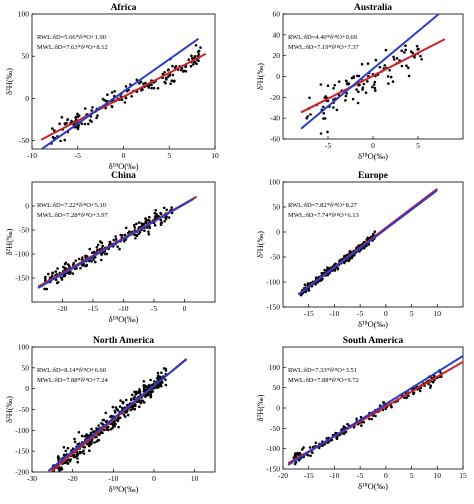 The height and width of the screenshot is (504, 474). What do you see at coordinates (277, 387) in the screenshot?
I see `y-tick-label: 50` at bounding box center [277, 387].